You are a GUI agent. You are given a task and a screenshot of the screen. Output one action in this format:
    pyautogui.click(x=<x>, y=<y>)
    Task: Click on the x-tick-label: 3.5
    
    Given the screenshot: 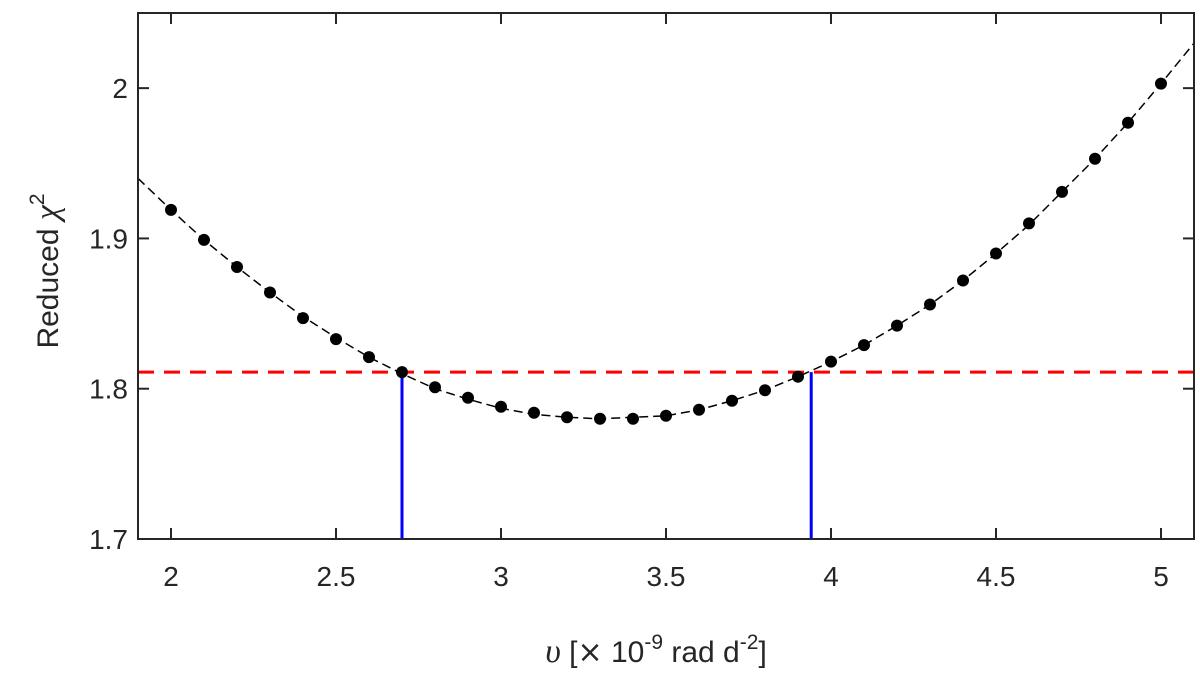 What is the action you would take?
    pyautogui.click(x=666, y=576)
    